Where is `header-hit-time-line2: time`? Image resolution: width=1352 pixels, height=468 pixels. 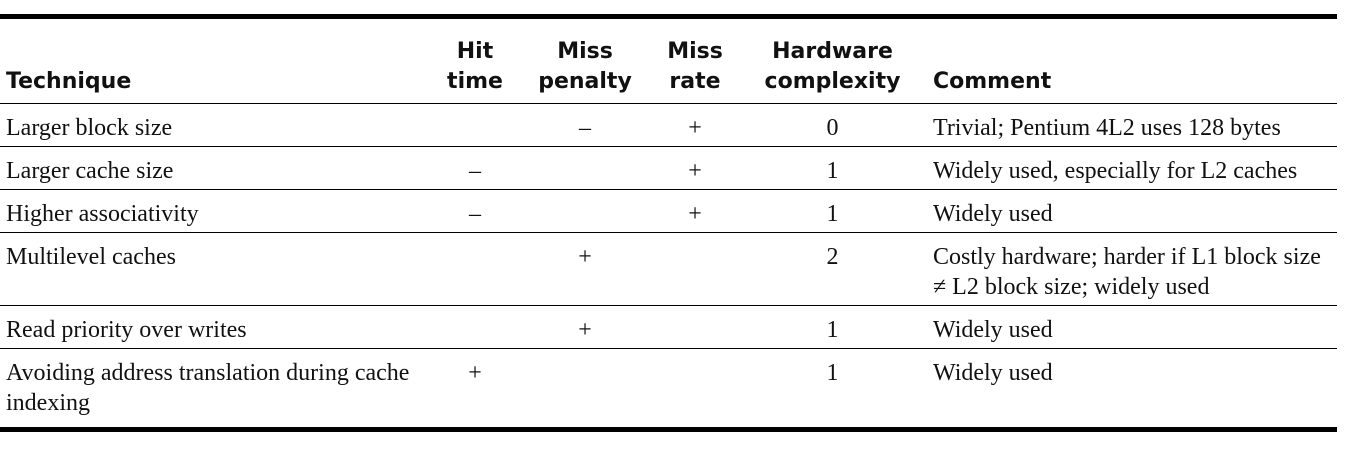 header-hit-time-line2: time is located at coordinates (475, 81).